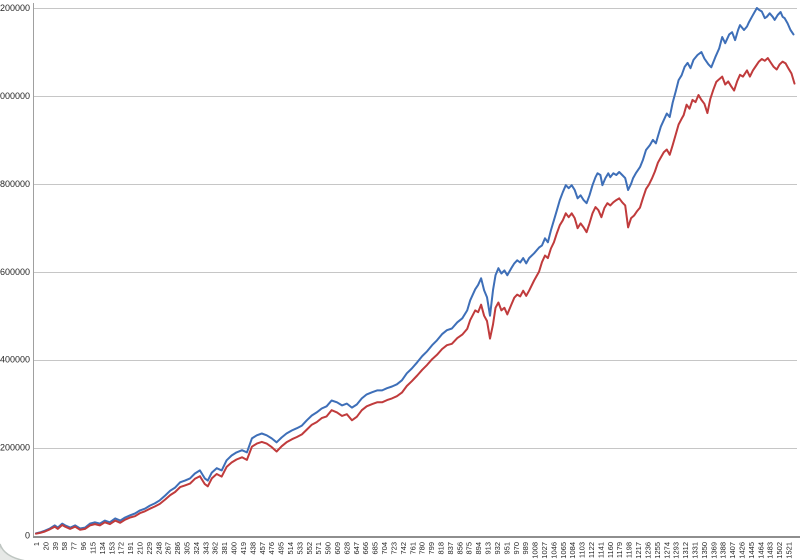 The image size is (800, 560). I want to click on y-tick-label: 800000, so click(15, 184).